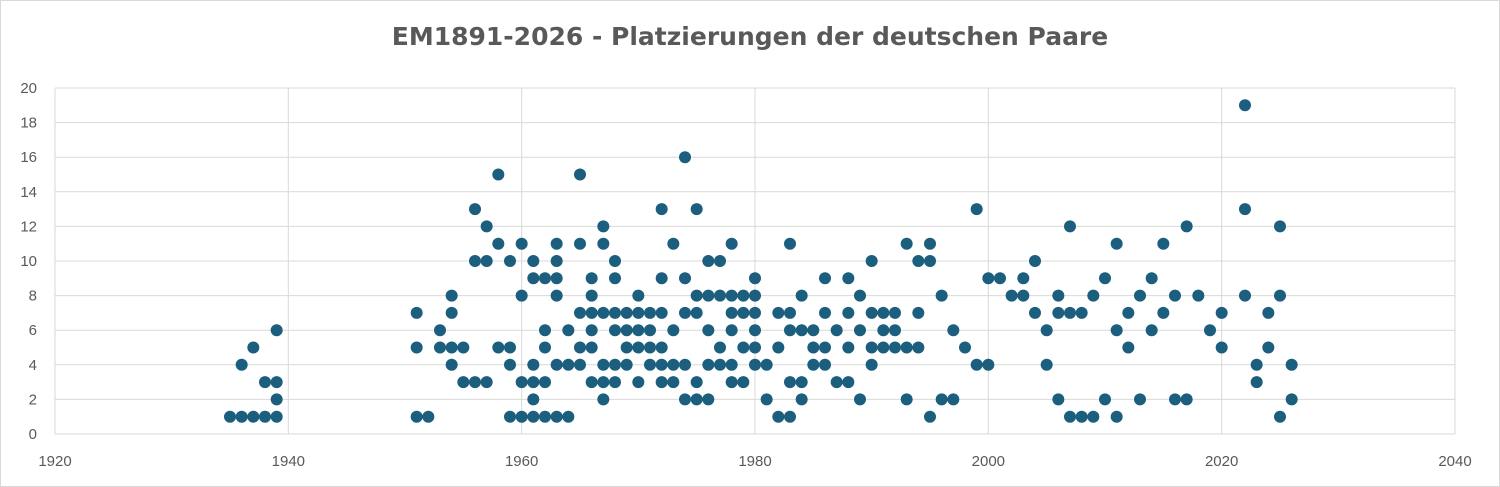 The height and width of the screenshot is (487, 1500). I want to click on x-tick-label: 1980, so click(754, 461).